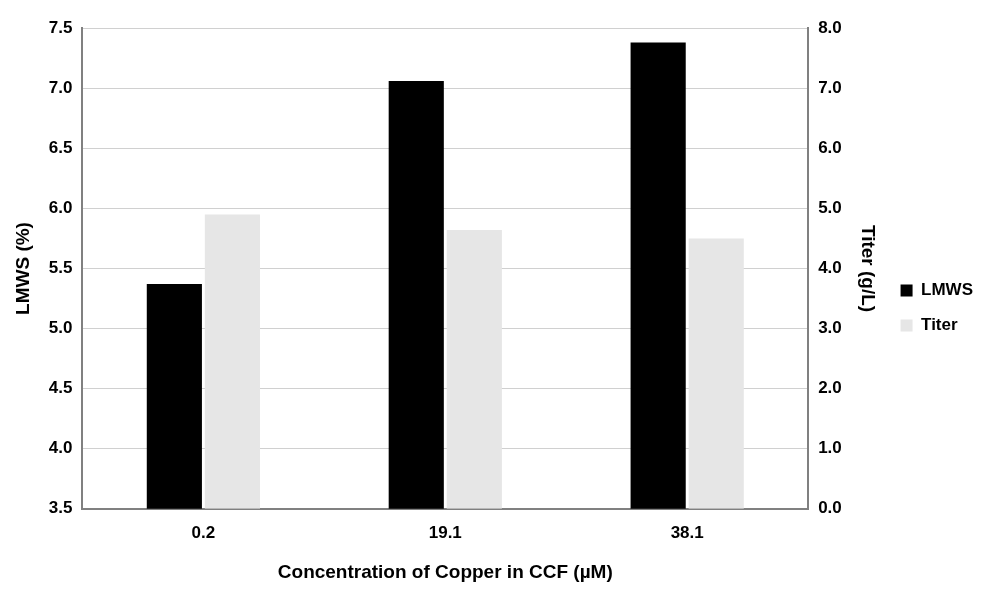 Image resolution: width=1003 pixels, height=599 pixels. What do you see at coordinates (60, 208) in the screenshot?
I see `y-tick-label: 6.0` at bounding box center [60, 208].